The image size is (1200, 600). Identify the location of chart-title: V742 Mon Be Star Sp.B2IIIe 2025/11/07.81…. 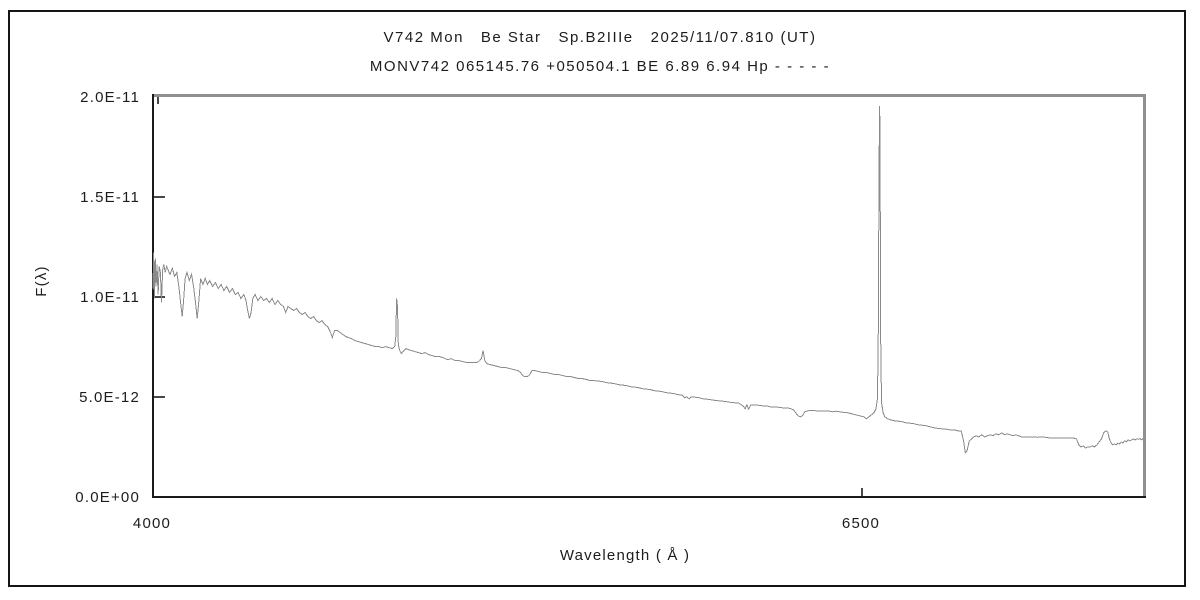
(600, 37).